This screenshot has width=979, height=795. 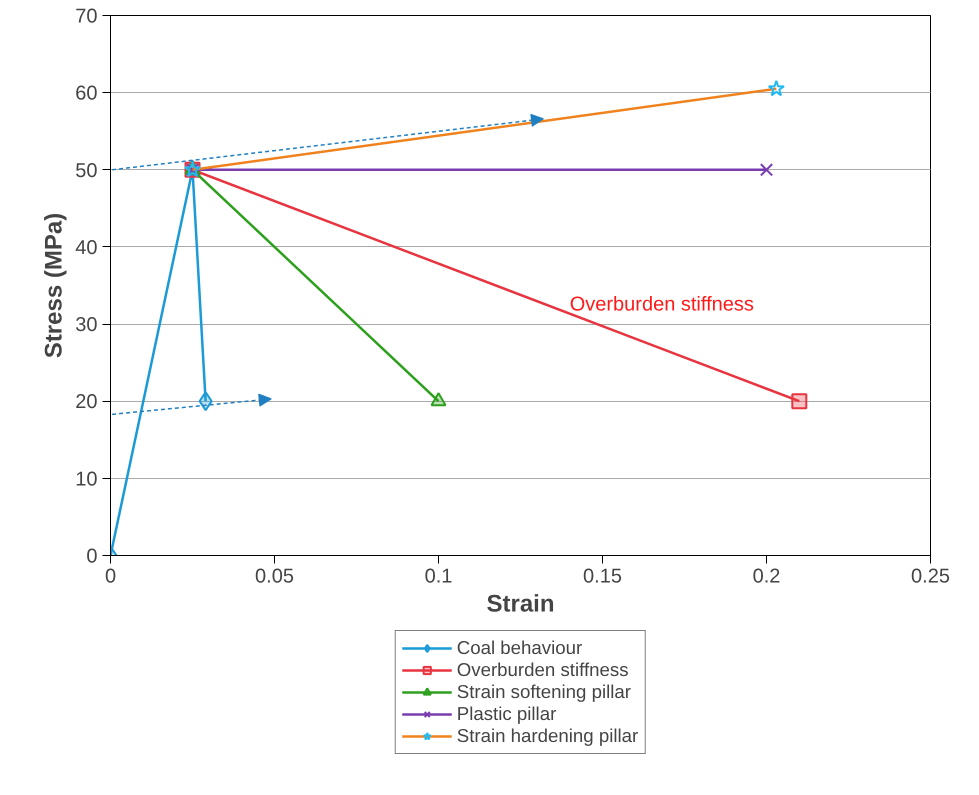 I want to click on x-tick-label: 0, so click(x=110, y=577).